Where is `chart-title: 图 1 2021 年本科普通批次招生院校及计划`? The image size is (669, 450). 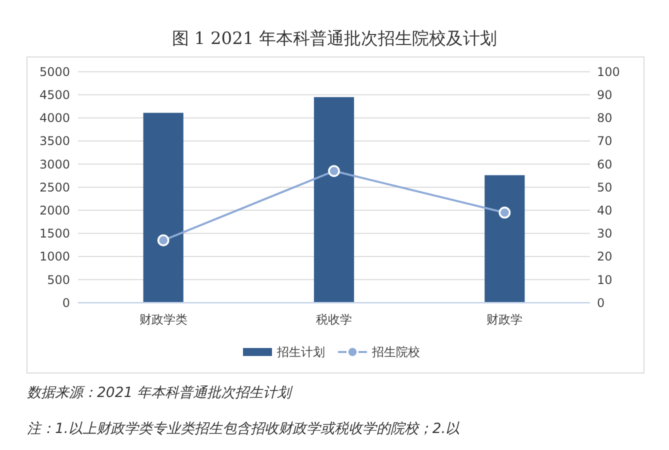 chart-title: 图 1 2021 年本科普通批次招生院校及计划 is located at coordinates (335, 39).